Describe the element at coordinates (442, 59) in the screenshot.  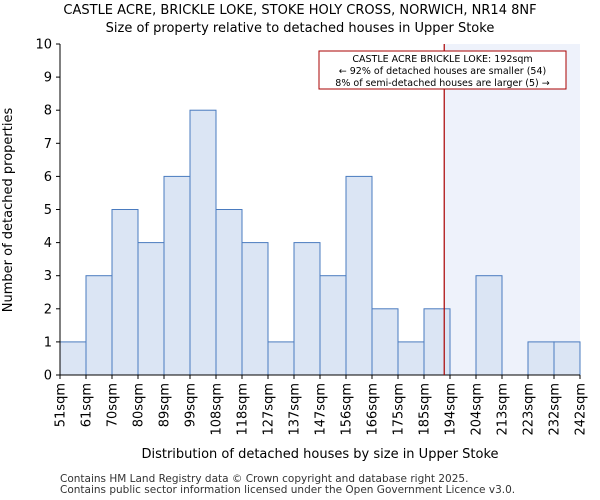
I see `annotation-line-1: CASTLE ACRE BRICKLE LOKE: 192sqm` at that location.